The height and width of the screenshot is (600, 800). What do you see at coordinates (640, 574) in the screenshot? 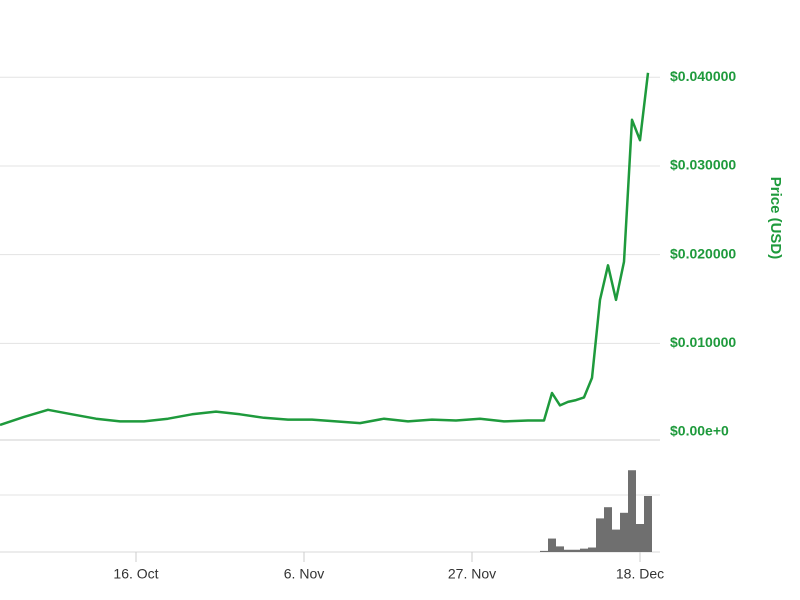
I see `x-tick-label: 18. Dec` at bounding box center [640, 574].